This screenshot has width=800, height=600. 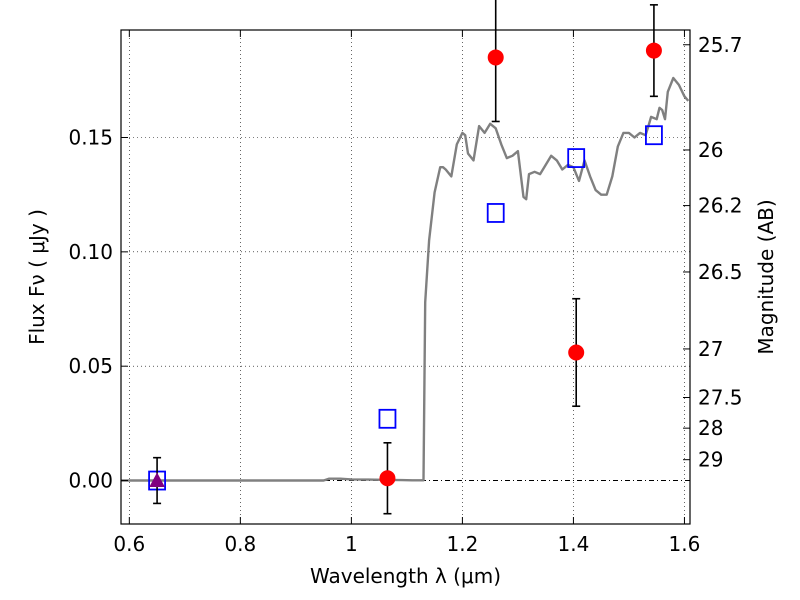 What do you see at coordinates (710, 150) in the screenshot?
I see `right-tick-label: 26` at bounding box center [710, 150].